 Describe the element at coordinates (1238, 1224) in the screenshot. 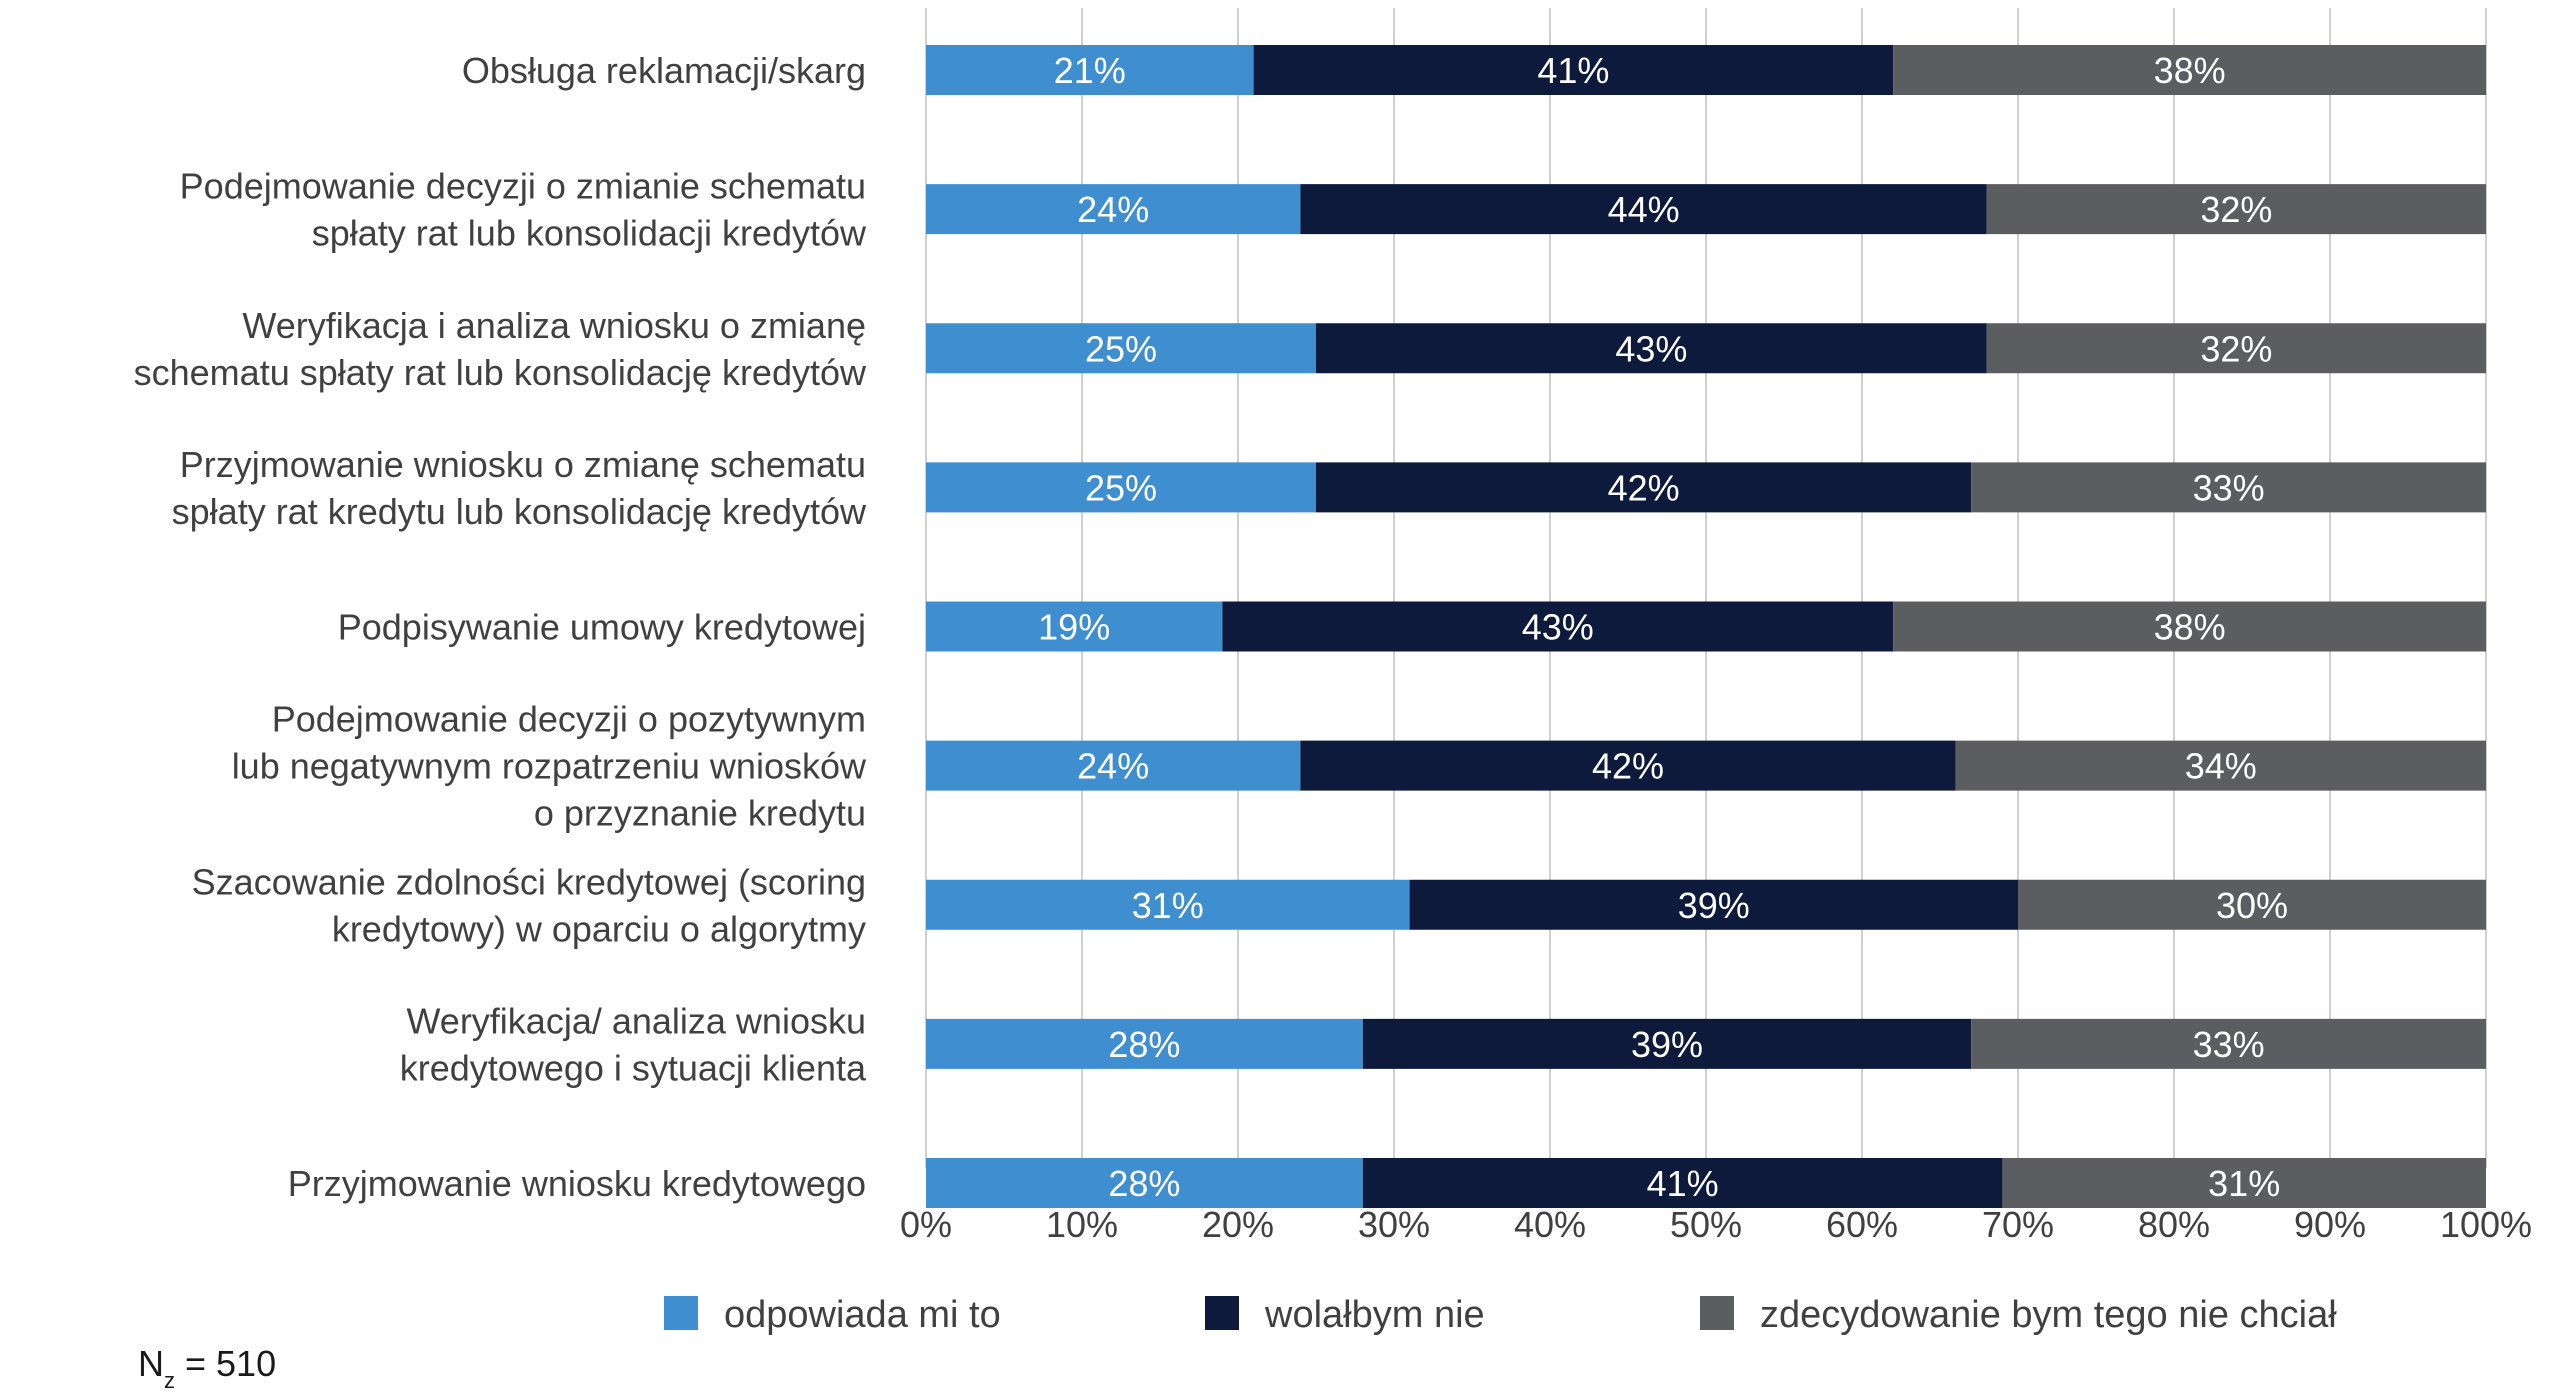

I see `tick-label: 20%` at that location.